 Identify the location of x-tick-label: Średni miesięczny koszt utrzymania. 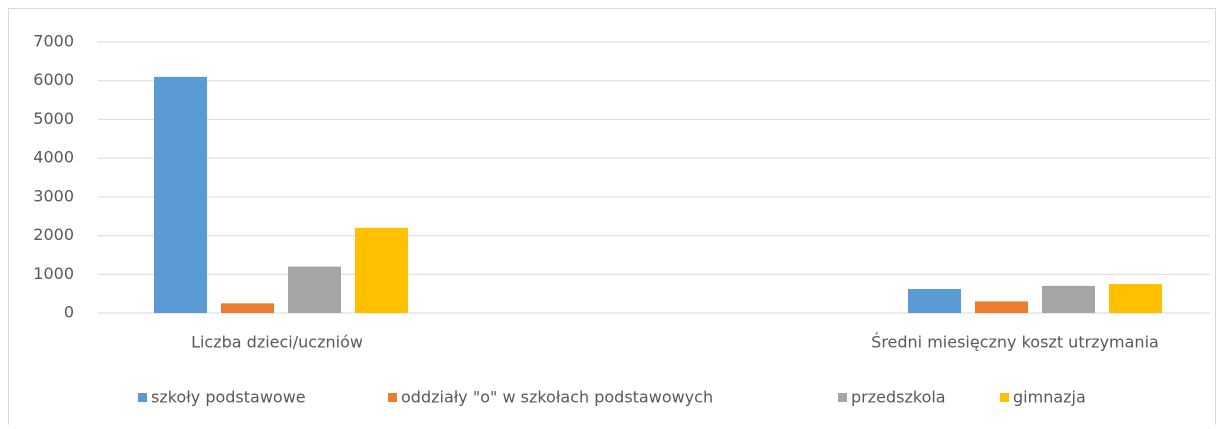
(1015, 342).